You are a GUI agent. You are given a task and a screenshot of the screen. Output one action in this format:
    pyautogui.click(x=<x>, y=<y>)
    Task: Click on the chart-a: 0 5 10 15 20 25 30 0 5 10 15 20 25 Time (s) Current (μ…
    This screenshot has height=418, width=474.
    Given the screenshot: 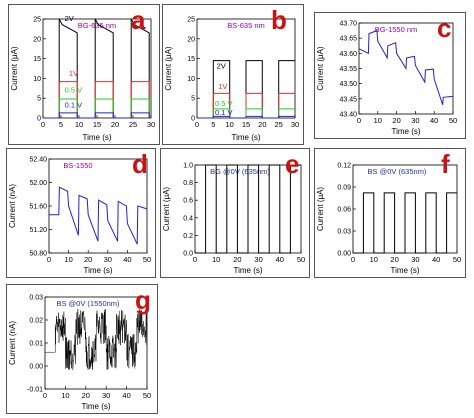 What is the action you would take?
    pyautogui.click(x=82, y=78)
    